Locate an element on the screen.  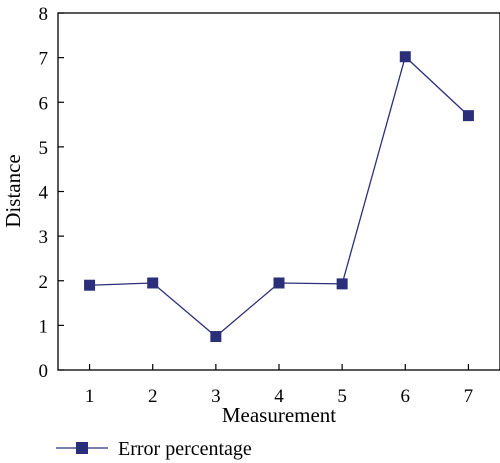
y-tick-label: 6 is located at coordinates (44, 103).